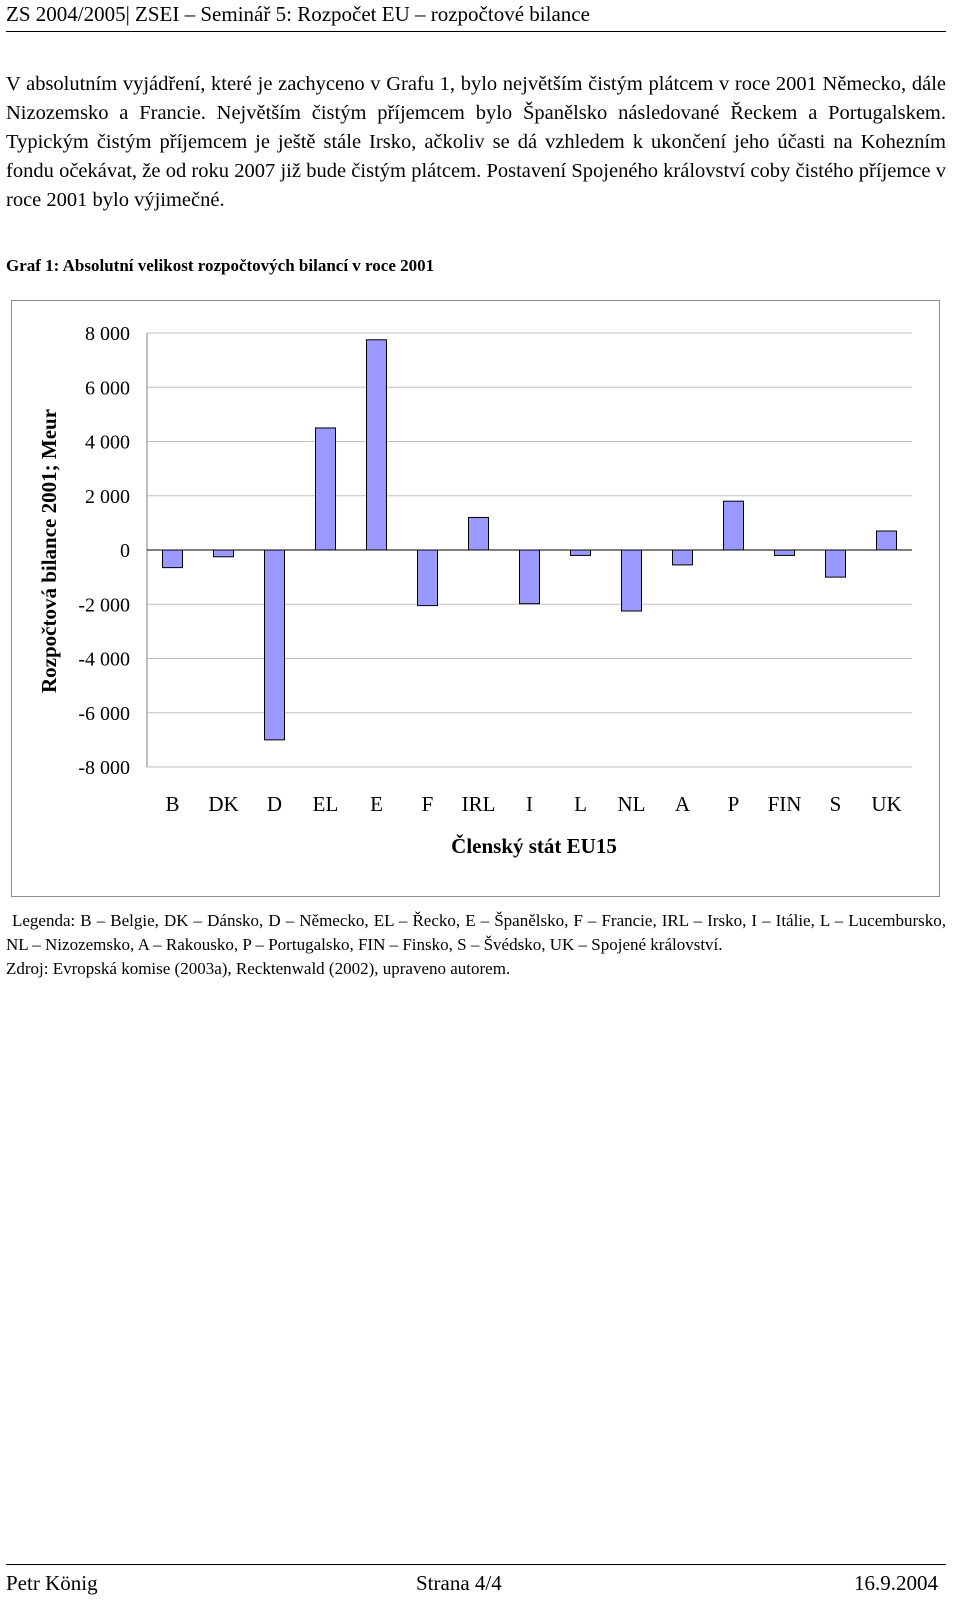  What do you see at coordinates (104, 605) in the screenshot?
I see `y-tick-label: -2 000` at bounding box center [104, 605].